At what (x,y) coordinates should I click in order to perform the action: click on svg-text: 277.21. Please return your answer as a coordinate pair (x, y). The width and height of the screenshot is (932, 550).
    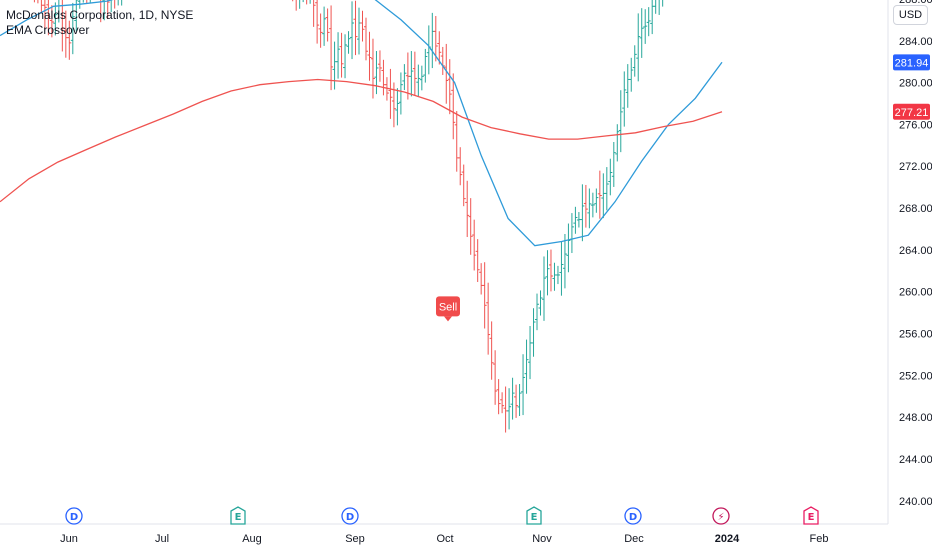
    Looking at the image, I should click on (912, 113).